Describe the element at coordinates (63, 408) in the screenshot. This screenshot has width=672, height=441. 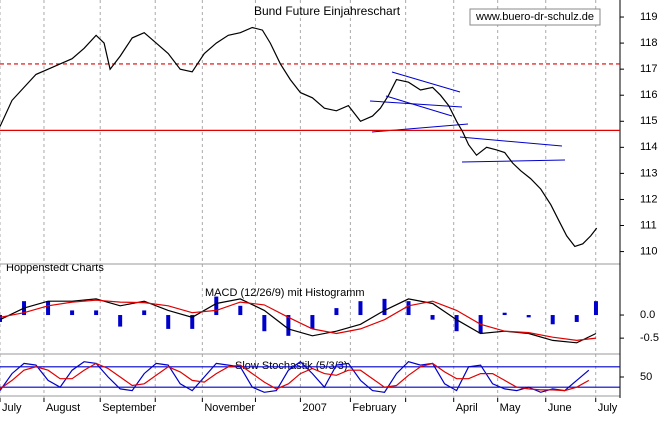
I see `x-tick-label: August` at that location.